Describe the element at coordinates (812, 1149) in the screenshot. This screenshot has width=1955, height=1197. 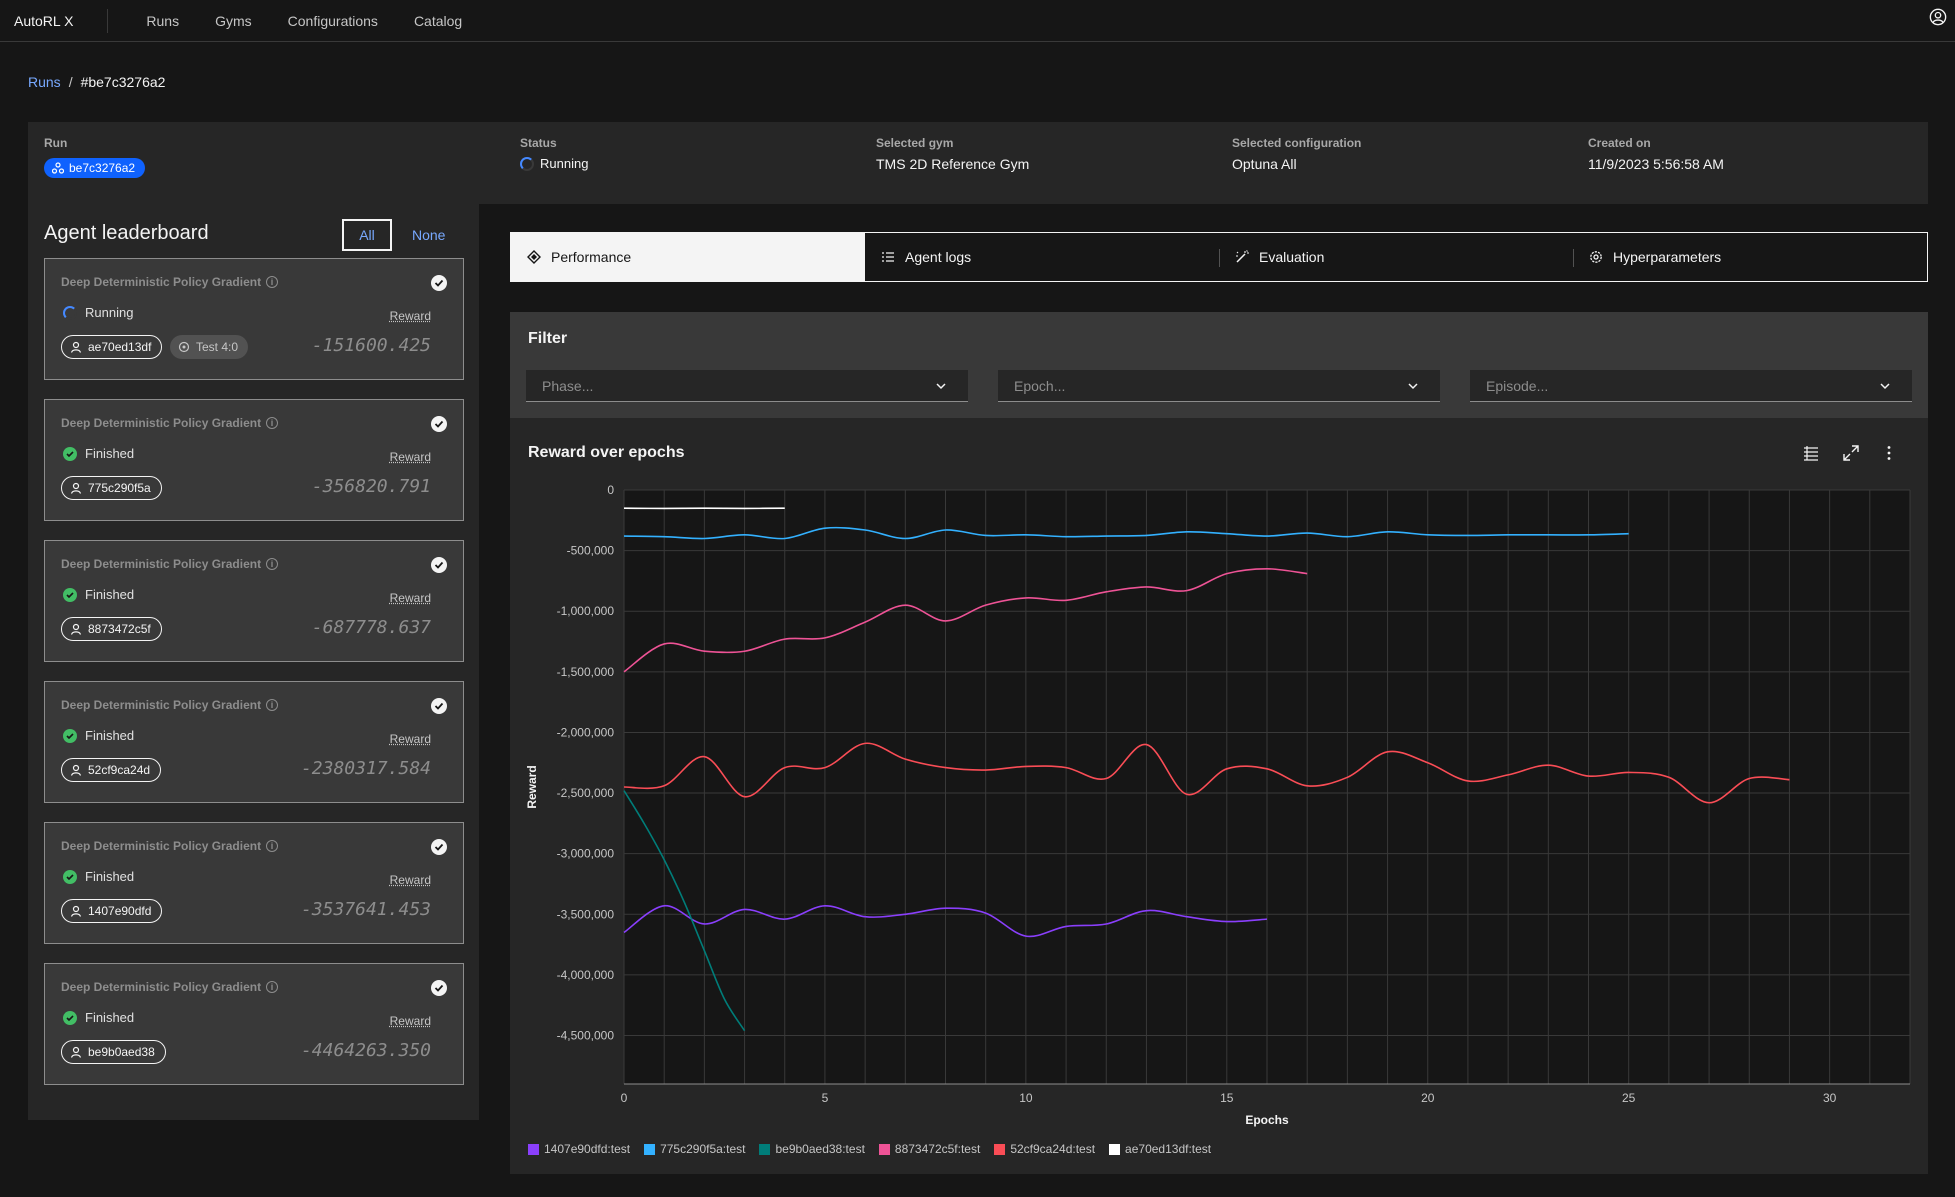
I see `legend-item: be9b0aed38:test` at that location.